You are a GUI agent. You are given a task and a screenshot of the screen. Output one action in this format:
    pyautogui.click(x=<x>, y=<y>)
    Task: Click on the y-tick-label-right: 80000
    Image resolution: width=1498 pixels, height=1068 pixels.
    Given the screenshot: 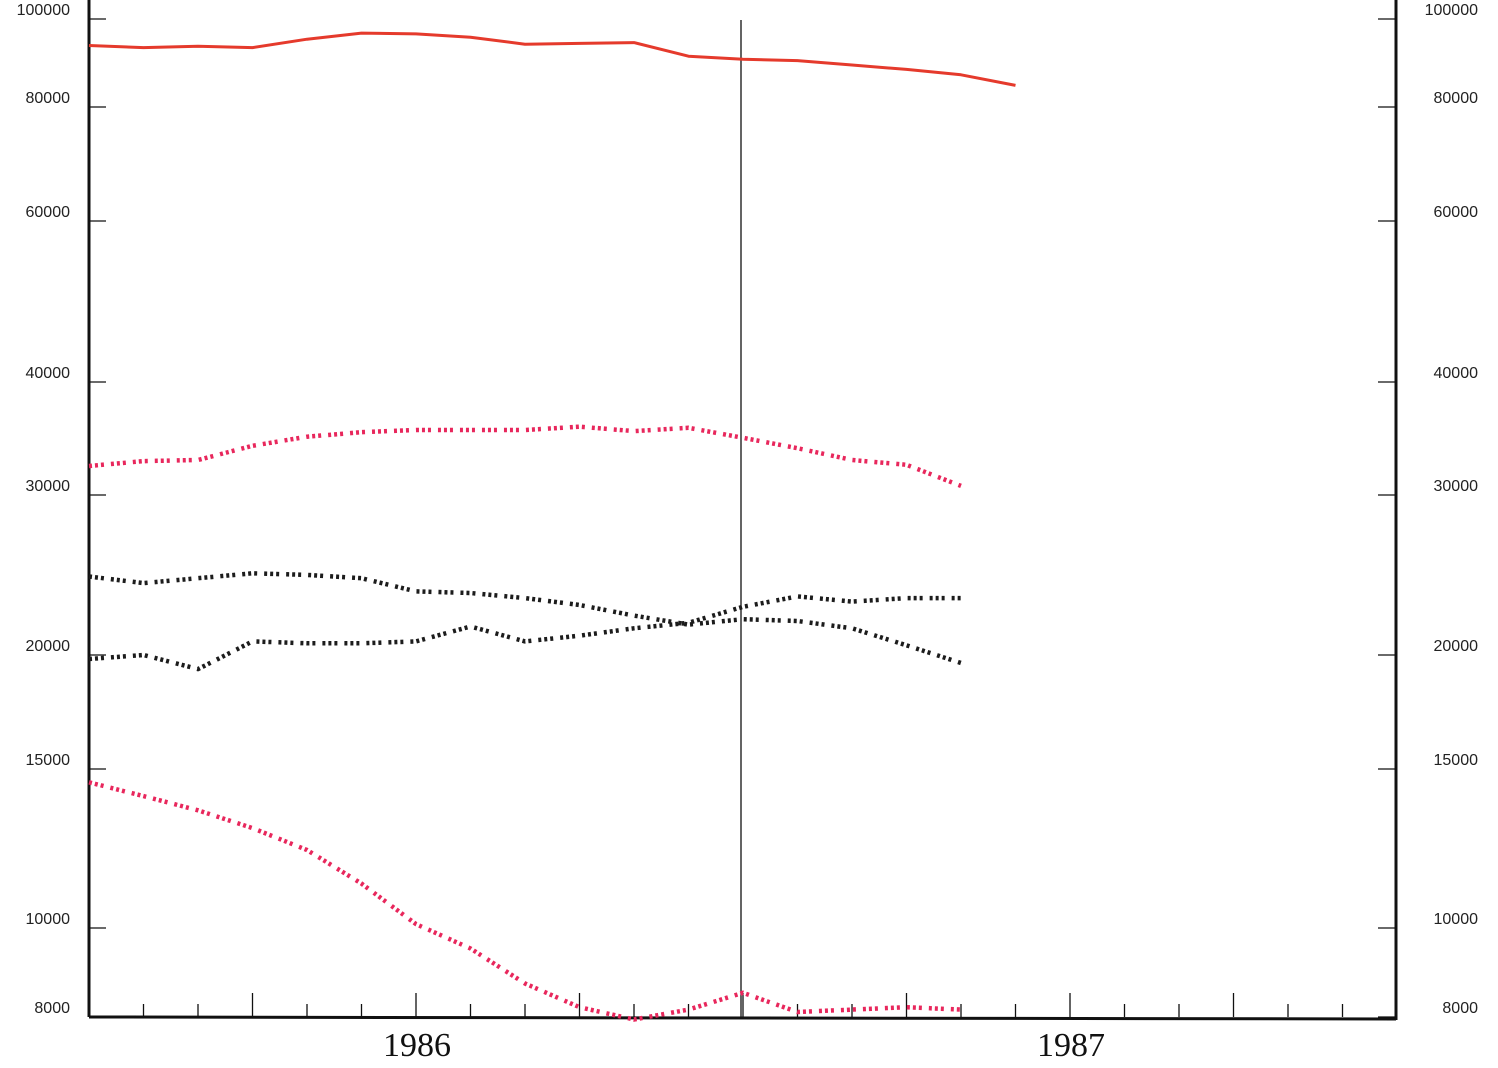 What is the action you would take?
    pyautogui.click(x=1456, y=98)
    